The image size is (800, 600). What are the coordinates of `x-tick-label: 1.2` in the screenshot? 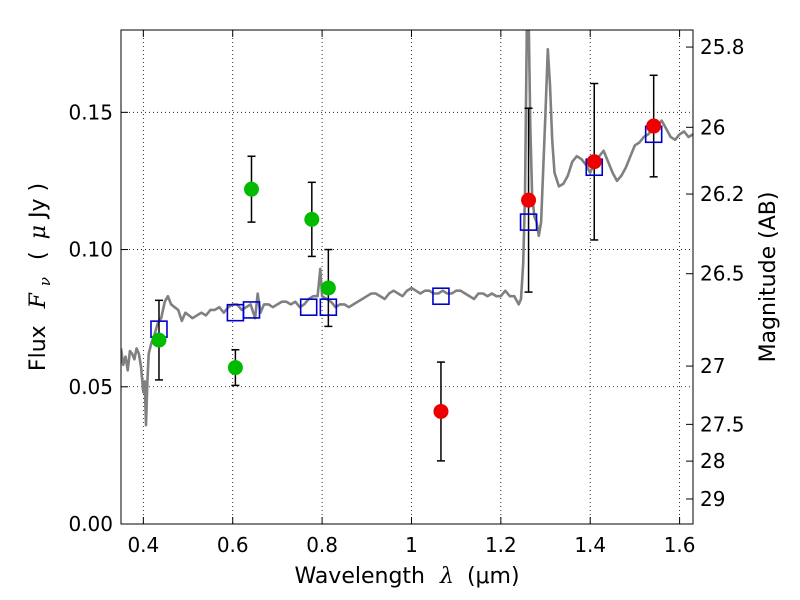 It's located at (501, 545).